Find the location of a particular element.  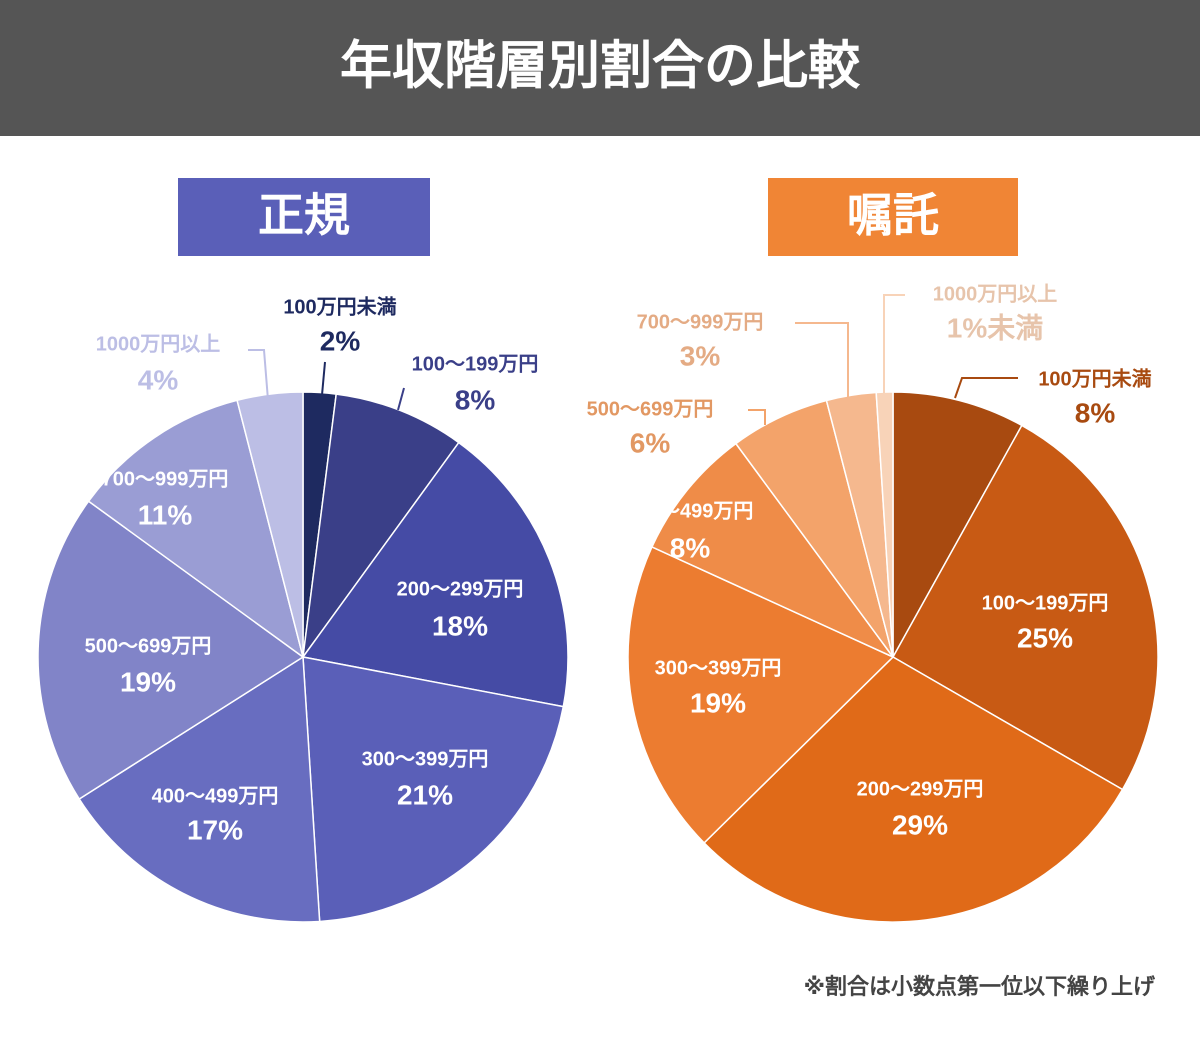

slice-value-label: 4% is located at coordinates (158, 379).